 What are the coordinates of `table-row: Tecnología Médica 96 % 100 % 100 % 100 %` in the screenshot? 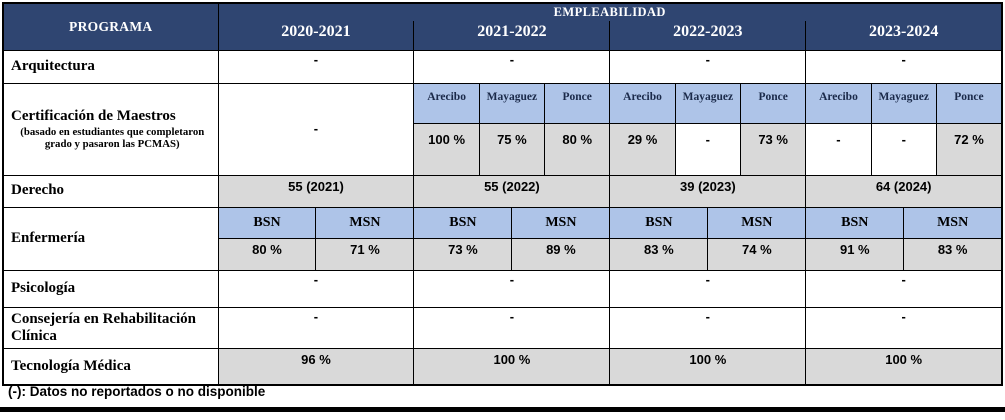 It's located at (502, 366).